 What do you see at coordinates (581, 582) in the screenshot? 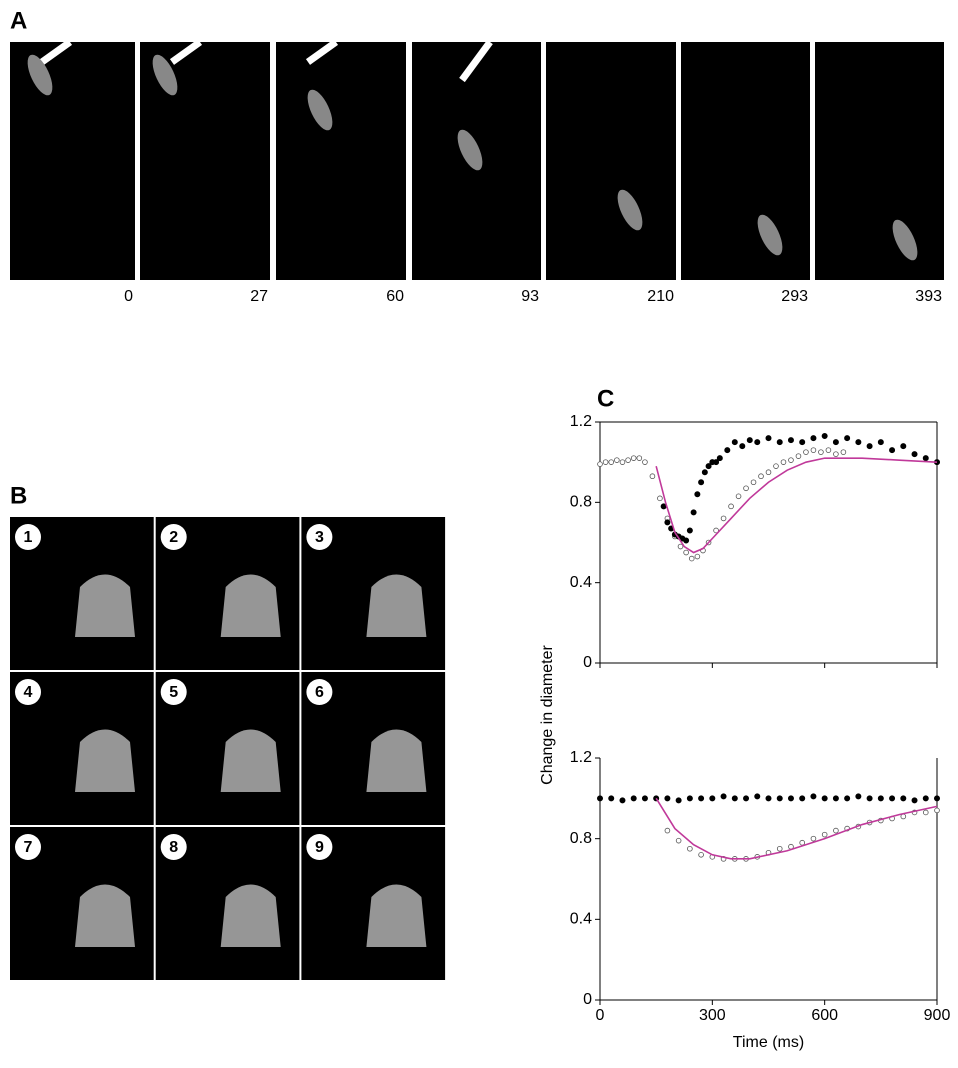
I see `y-tick-label: 0.4` at bounding box center [581, 582].